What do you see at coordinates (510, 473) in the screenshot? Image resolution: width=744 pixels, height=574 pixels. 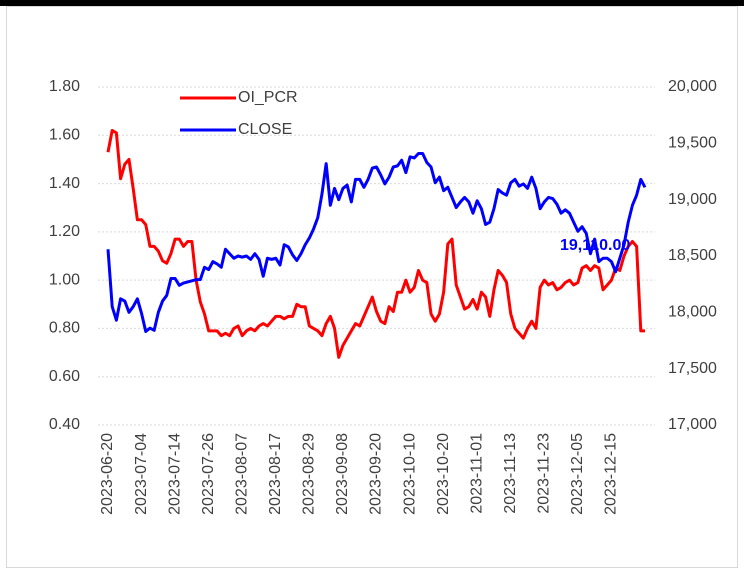 I see `x-tick-label: 2023-11-13` at bounding box center [510, 473].